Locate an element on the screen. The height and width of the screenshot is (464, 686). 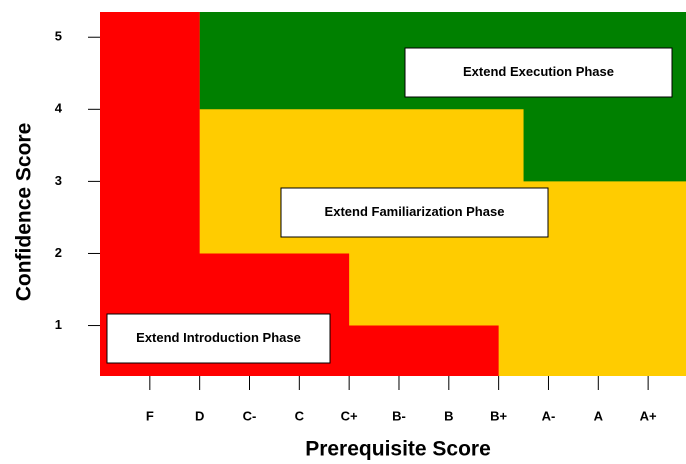
x-tick-label: A- is located at coordinates (549, 415).